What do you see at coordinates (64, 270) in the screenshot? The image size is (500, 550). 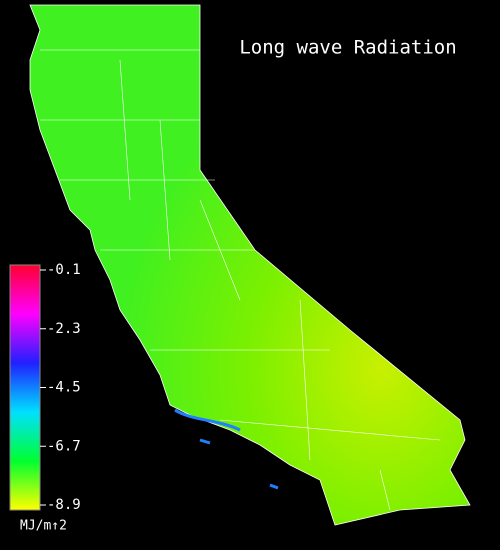 I see `colorbar-tick-label: -0.1` at bounding box center [64, 270].